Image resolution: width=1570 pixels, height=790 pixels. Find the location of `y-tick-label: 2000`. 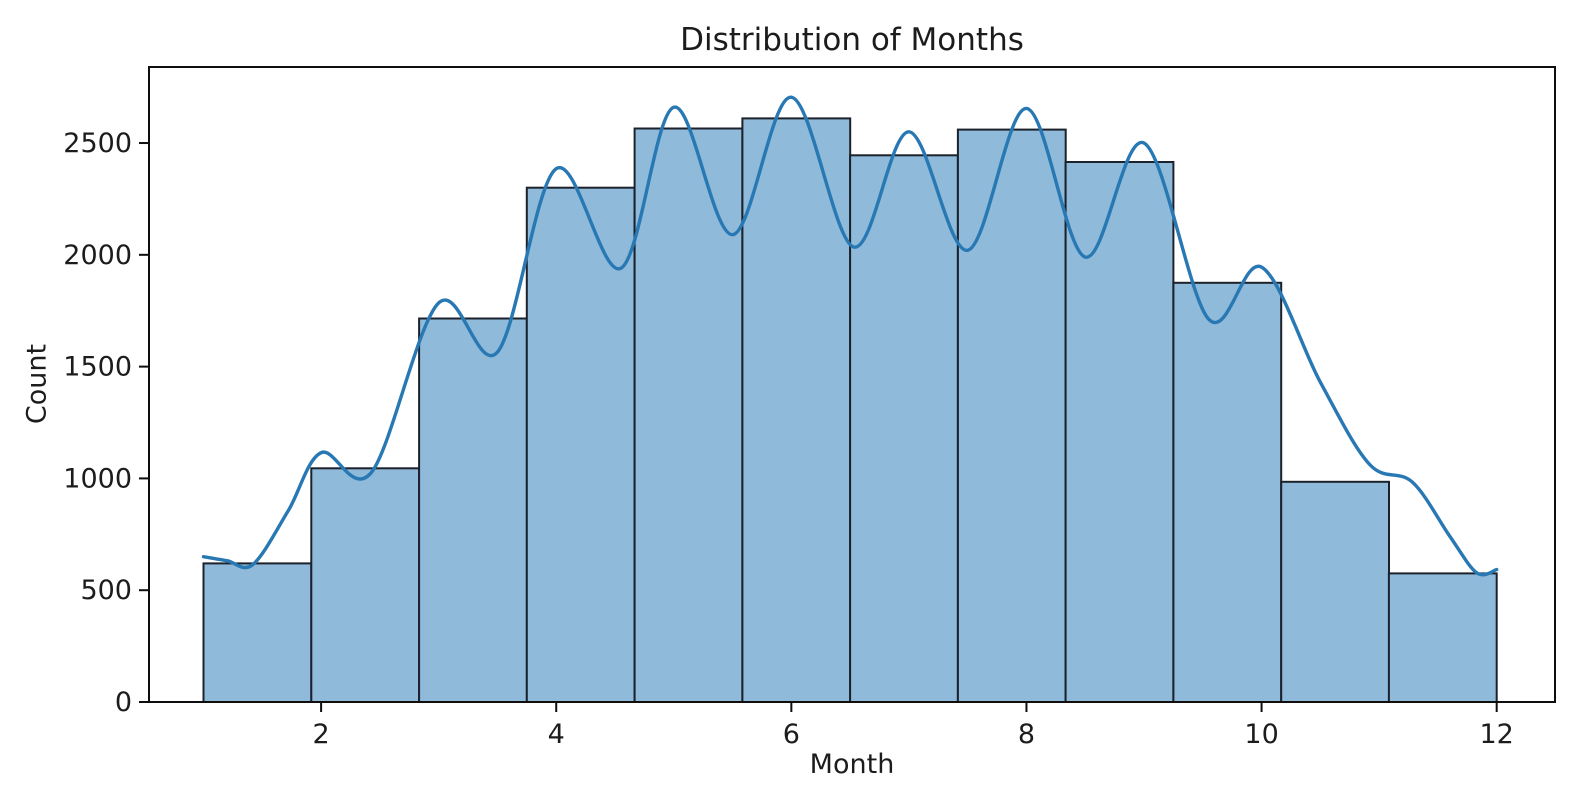

y-tick-label: 2000 is located at coordinates (97, 255).